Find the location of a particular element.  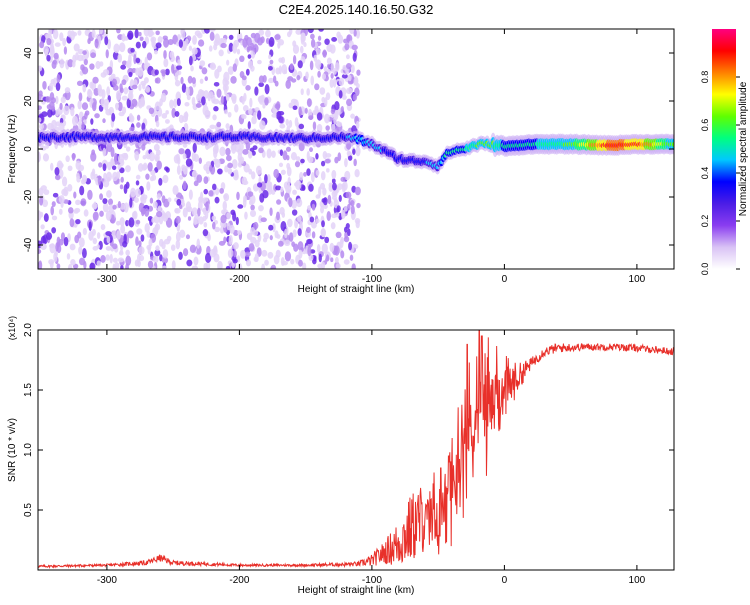

snr-y-label: SNR (10 * v/v) is located at coordinates (12, 450).